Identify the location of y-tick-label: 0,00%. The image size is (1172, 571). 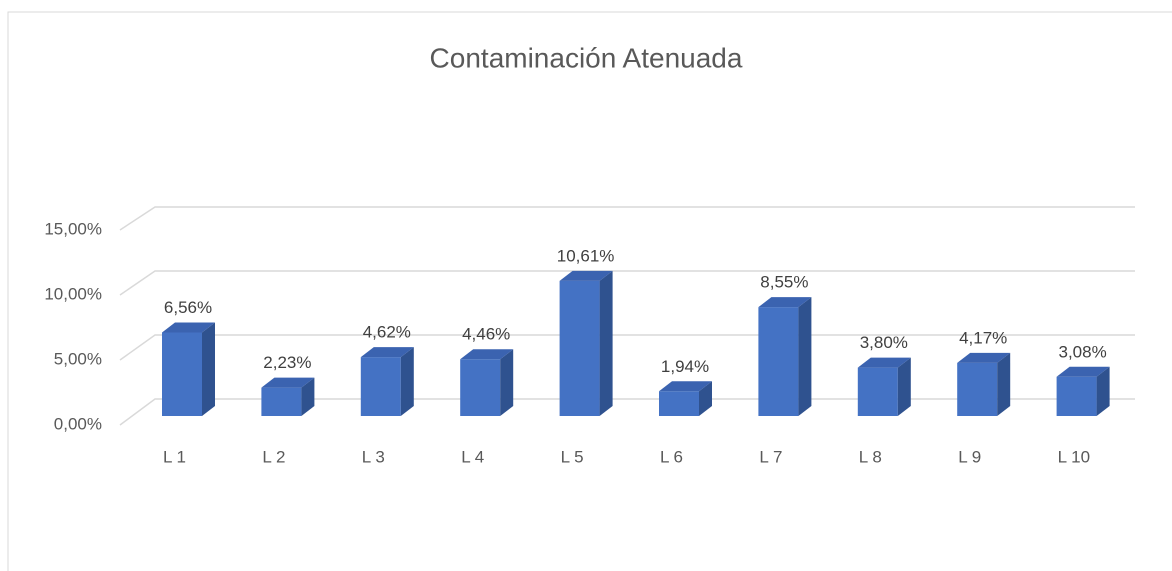
(78, 423).